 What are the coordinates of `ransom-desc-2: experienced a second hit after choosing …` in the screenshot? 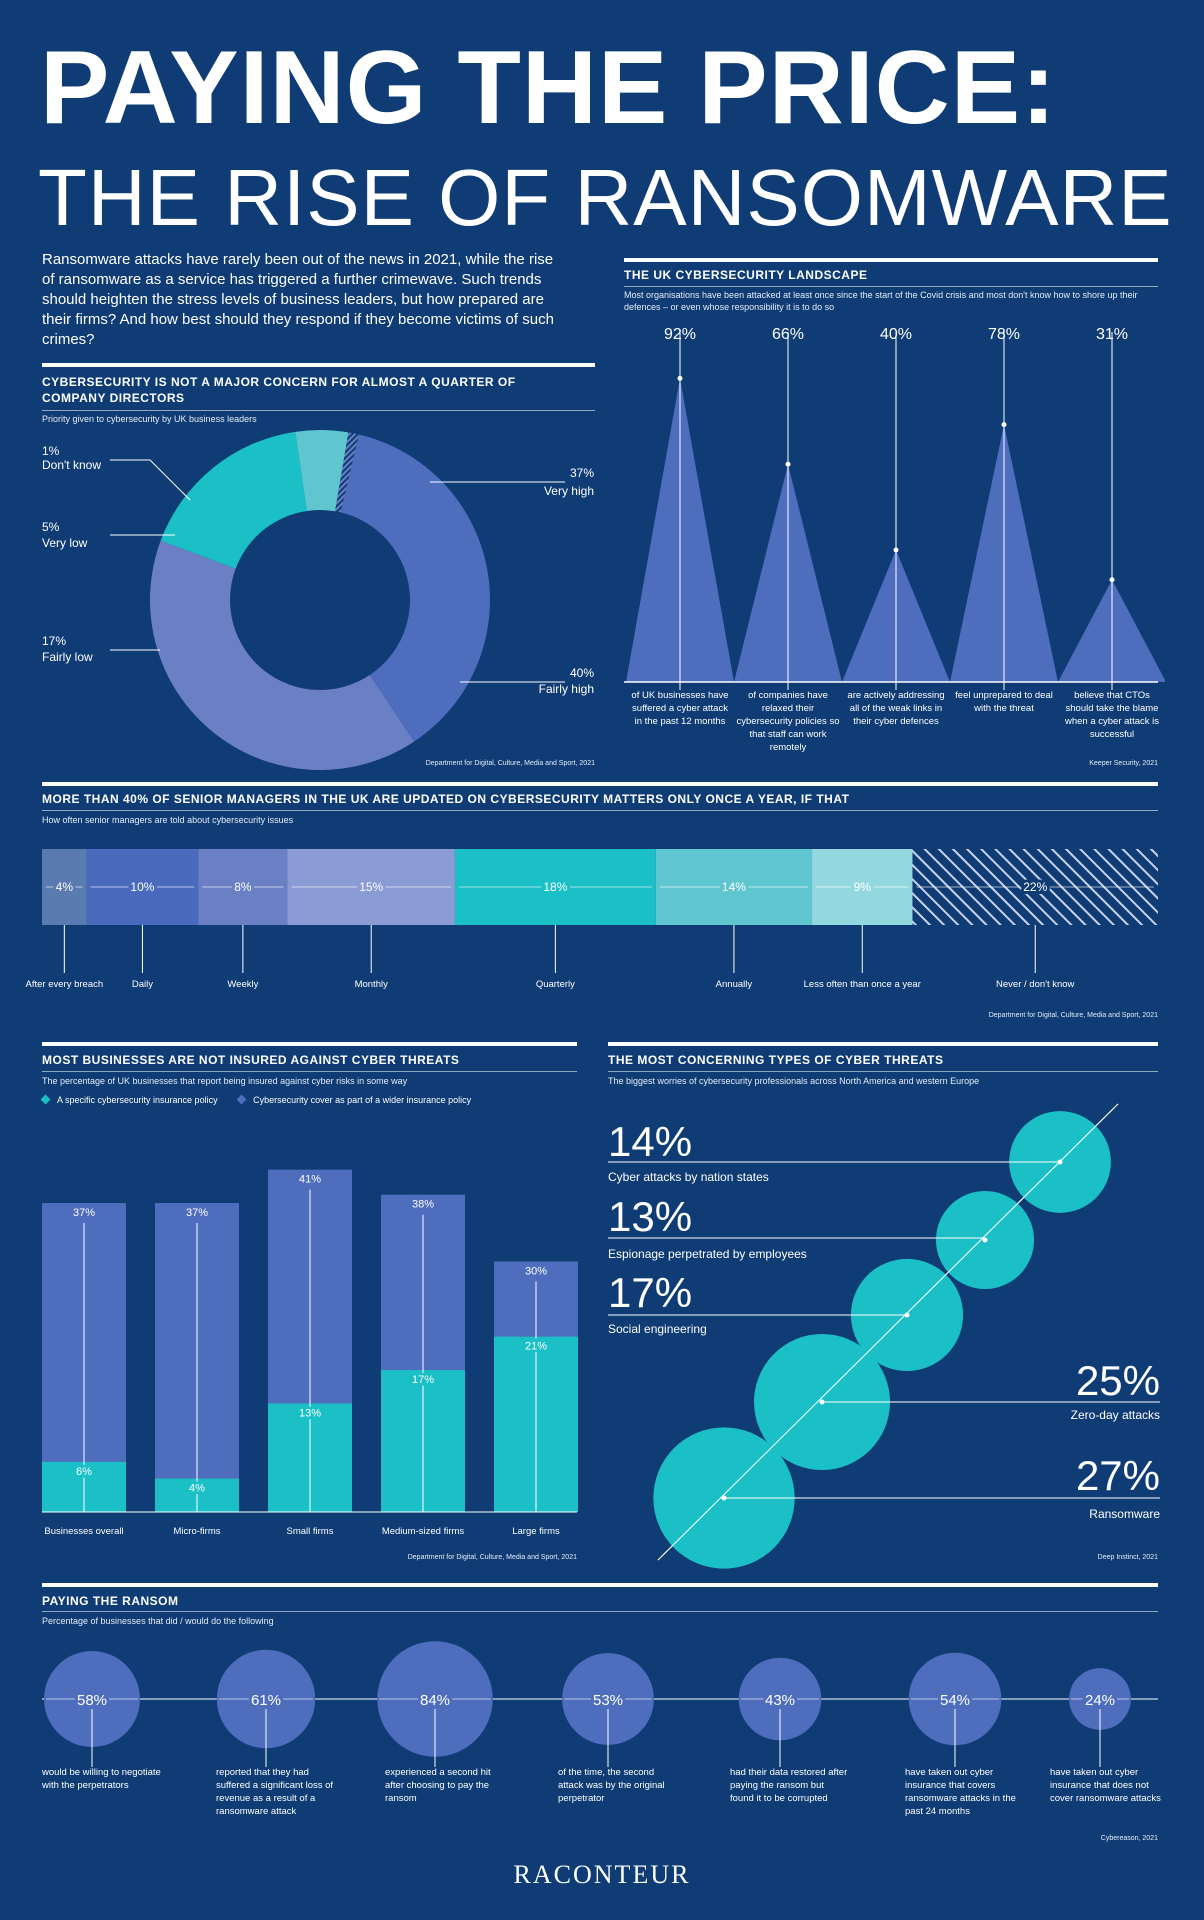 It's located at (438, 1785).